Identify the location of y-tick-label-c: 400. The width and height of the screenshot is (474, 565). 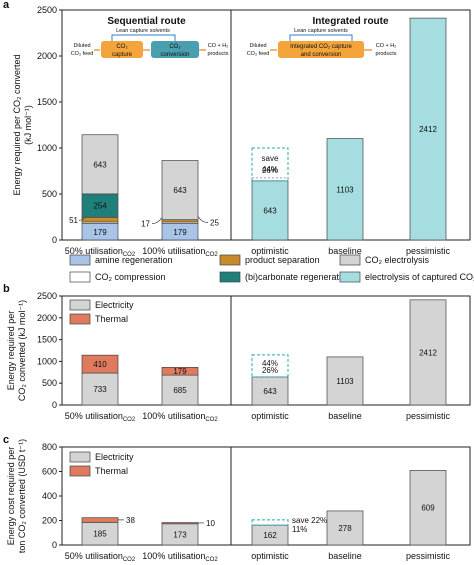
(49, 496).